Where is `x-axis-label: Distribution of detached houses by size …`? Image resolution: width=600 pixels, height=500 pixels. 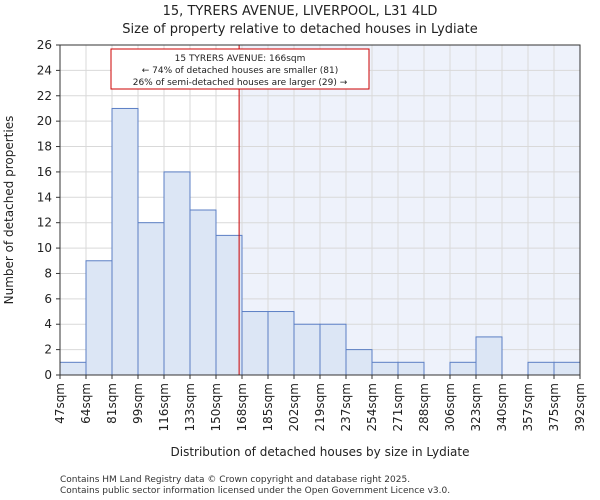
x-axis-label: Distribution of detached houses by size … is located at coordinates (320, 452).